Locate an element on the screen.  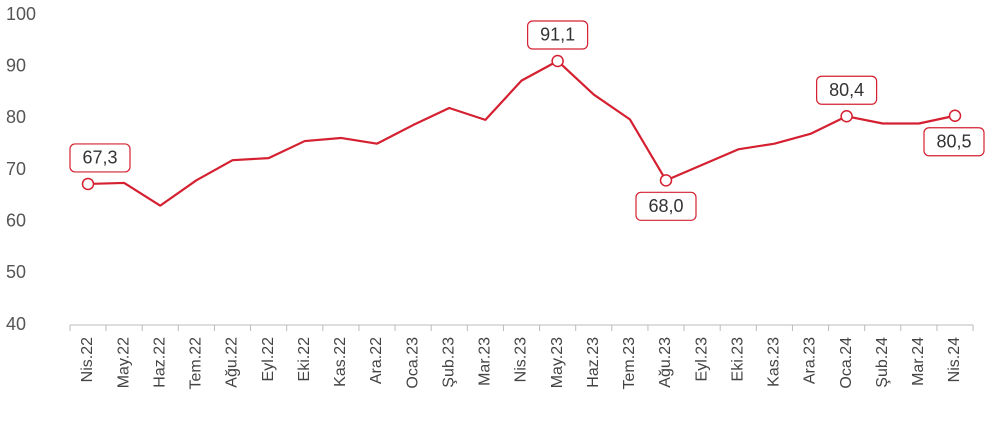
y-tick-label: 80 is located at coordinates (16, 117).